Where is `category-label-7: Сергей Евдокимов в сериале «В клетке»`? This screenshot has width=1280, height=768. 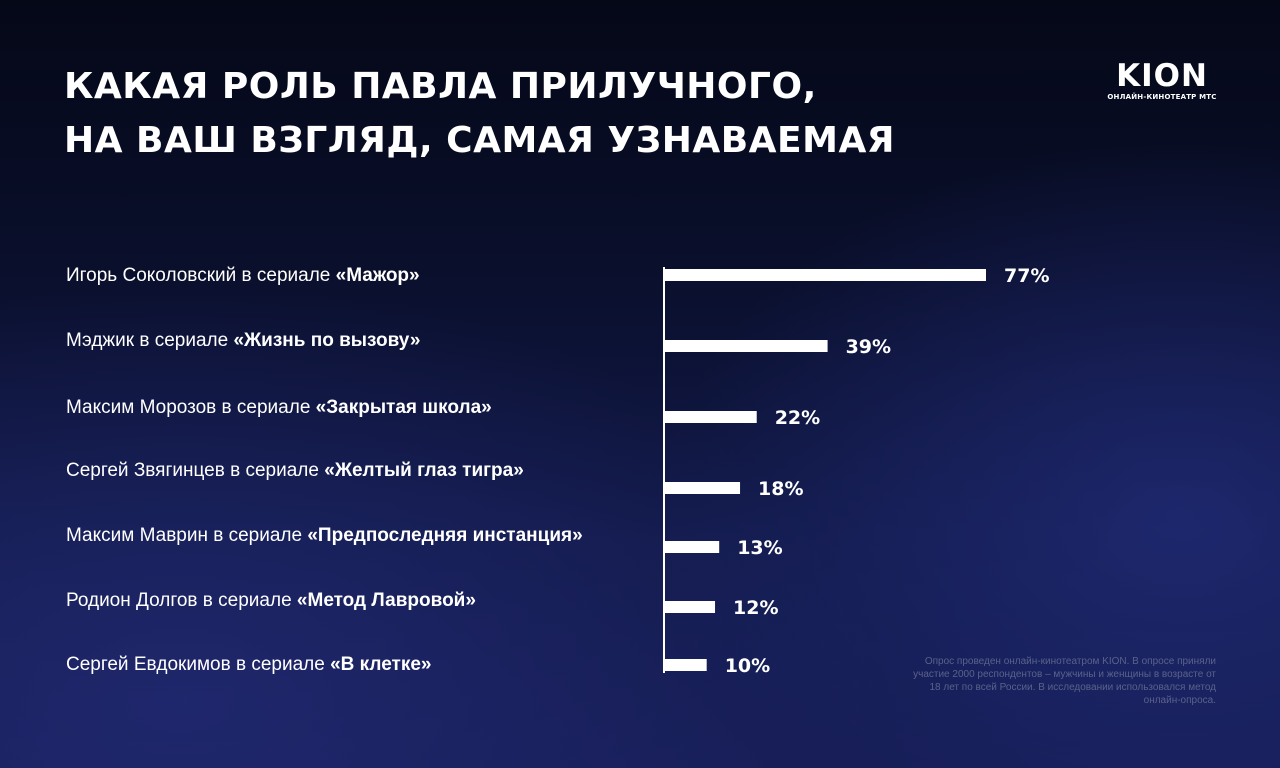 category-label-7: Сергей Евдокимов в сериале «В клетке» is located at coordinates (249, 665).